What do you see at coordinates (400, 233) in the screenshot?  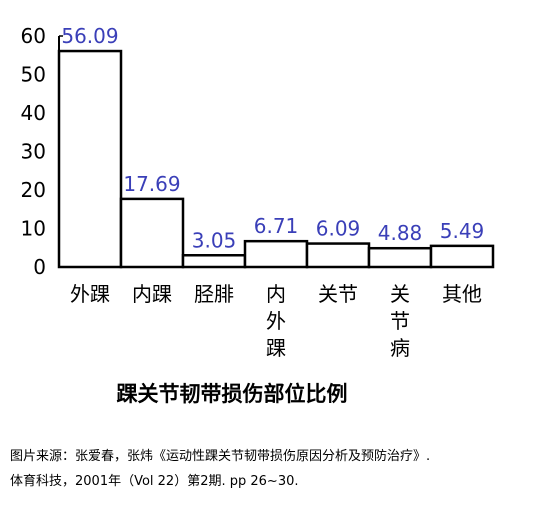 I see `bar-value-label: 4.88` at bounding box center [400, 233].